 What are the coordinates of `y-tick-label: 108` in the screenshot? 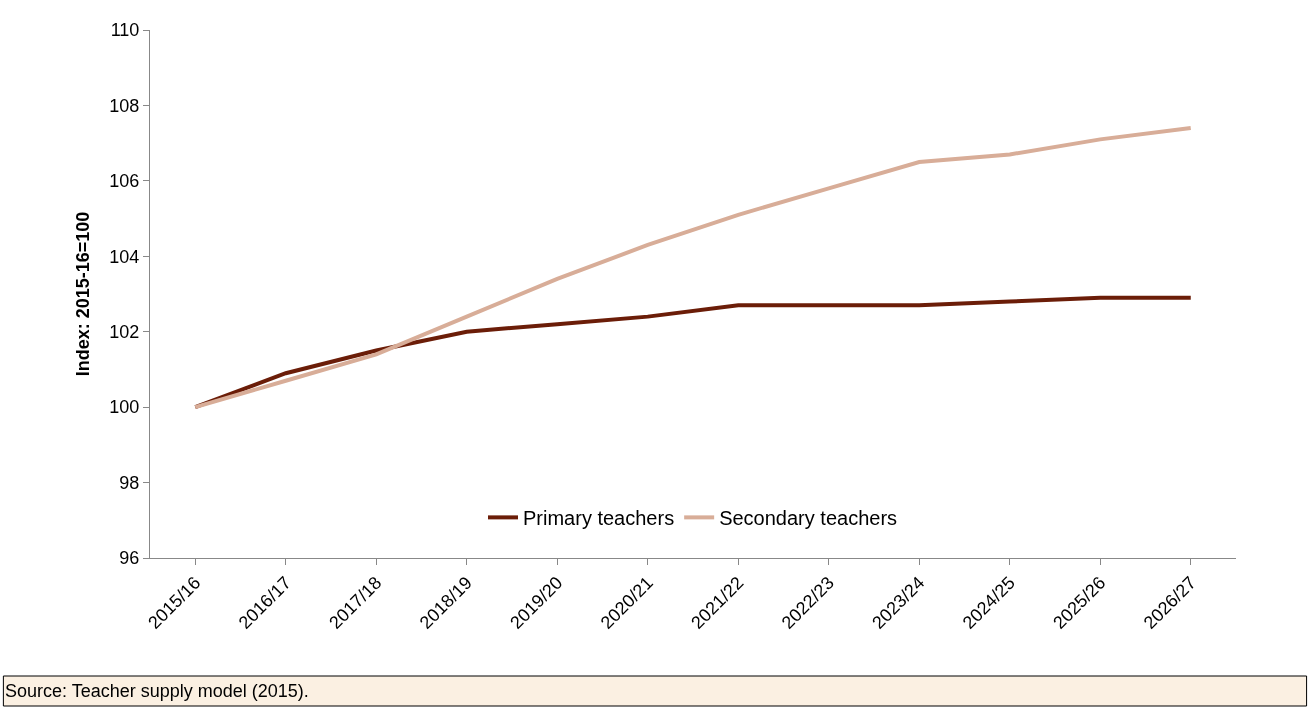 It's located at (124, 105).